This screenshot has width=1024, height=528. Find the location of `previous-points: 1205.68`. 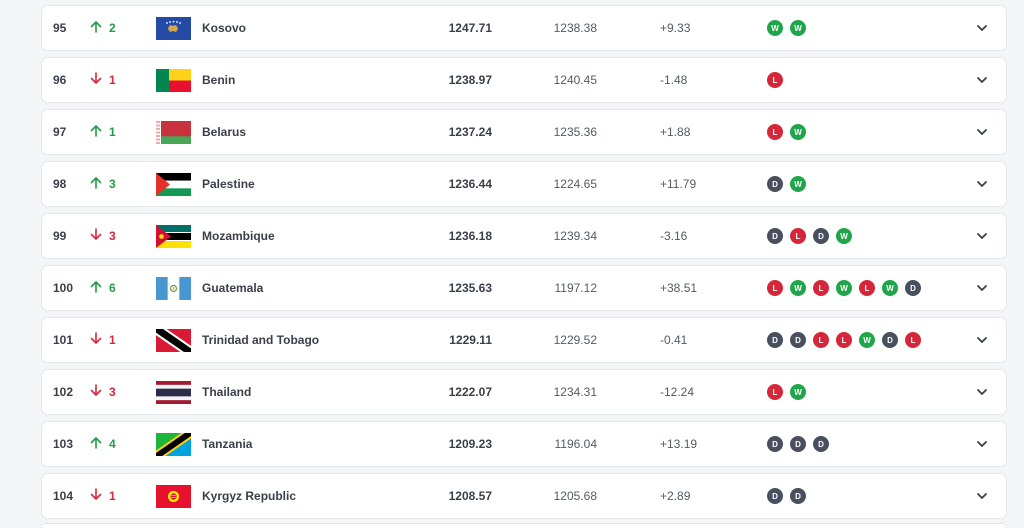

previous-points: 1205.68 is located at coordinates (575, 496).